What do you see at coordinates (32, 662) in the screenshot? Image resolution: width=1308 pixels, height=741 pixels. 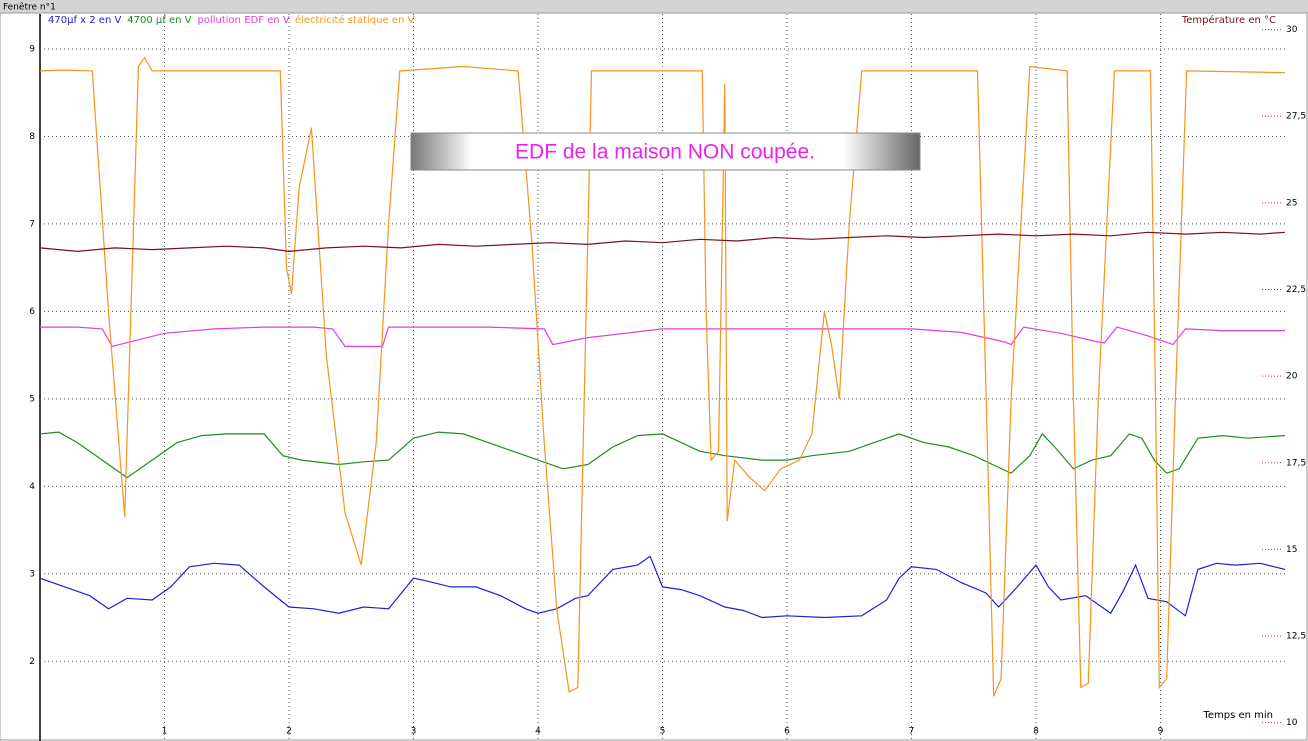 I see `y-tick-label: 2` at bounding box center [32, 662].